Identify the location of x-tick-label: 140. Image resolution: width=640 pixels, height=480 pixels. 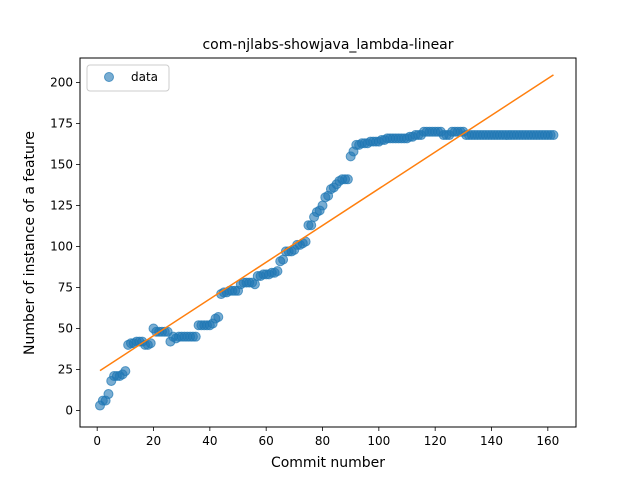
(491, 441).